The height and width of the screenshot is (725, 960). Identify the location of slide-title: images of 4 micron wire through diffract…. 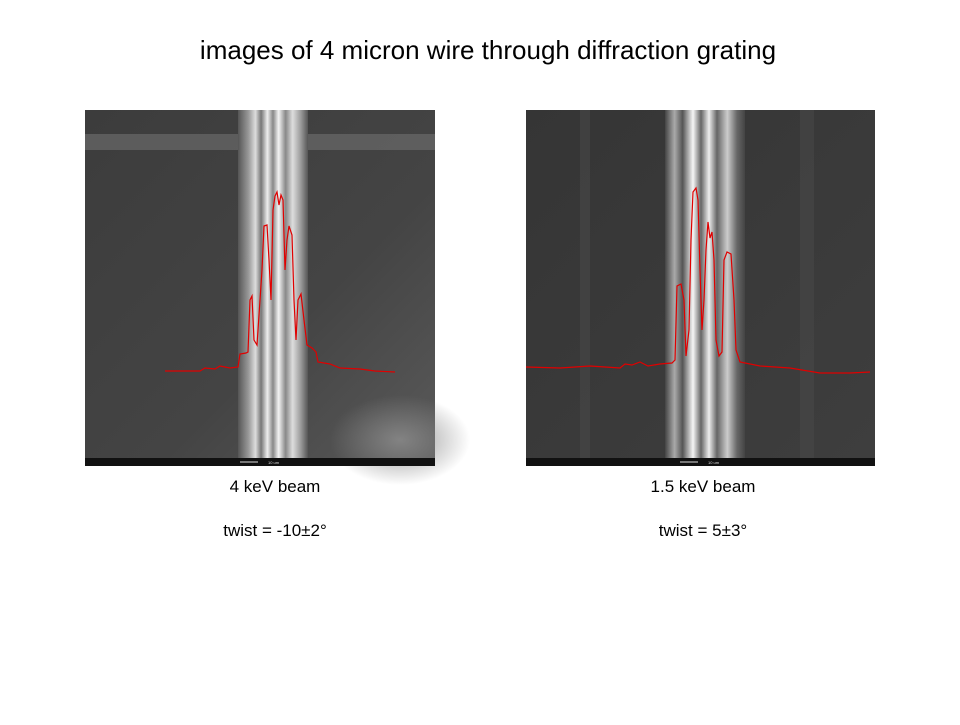
(488, 50).